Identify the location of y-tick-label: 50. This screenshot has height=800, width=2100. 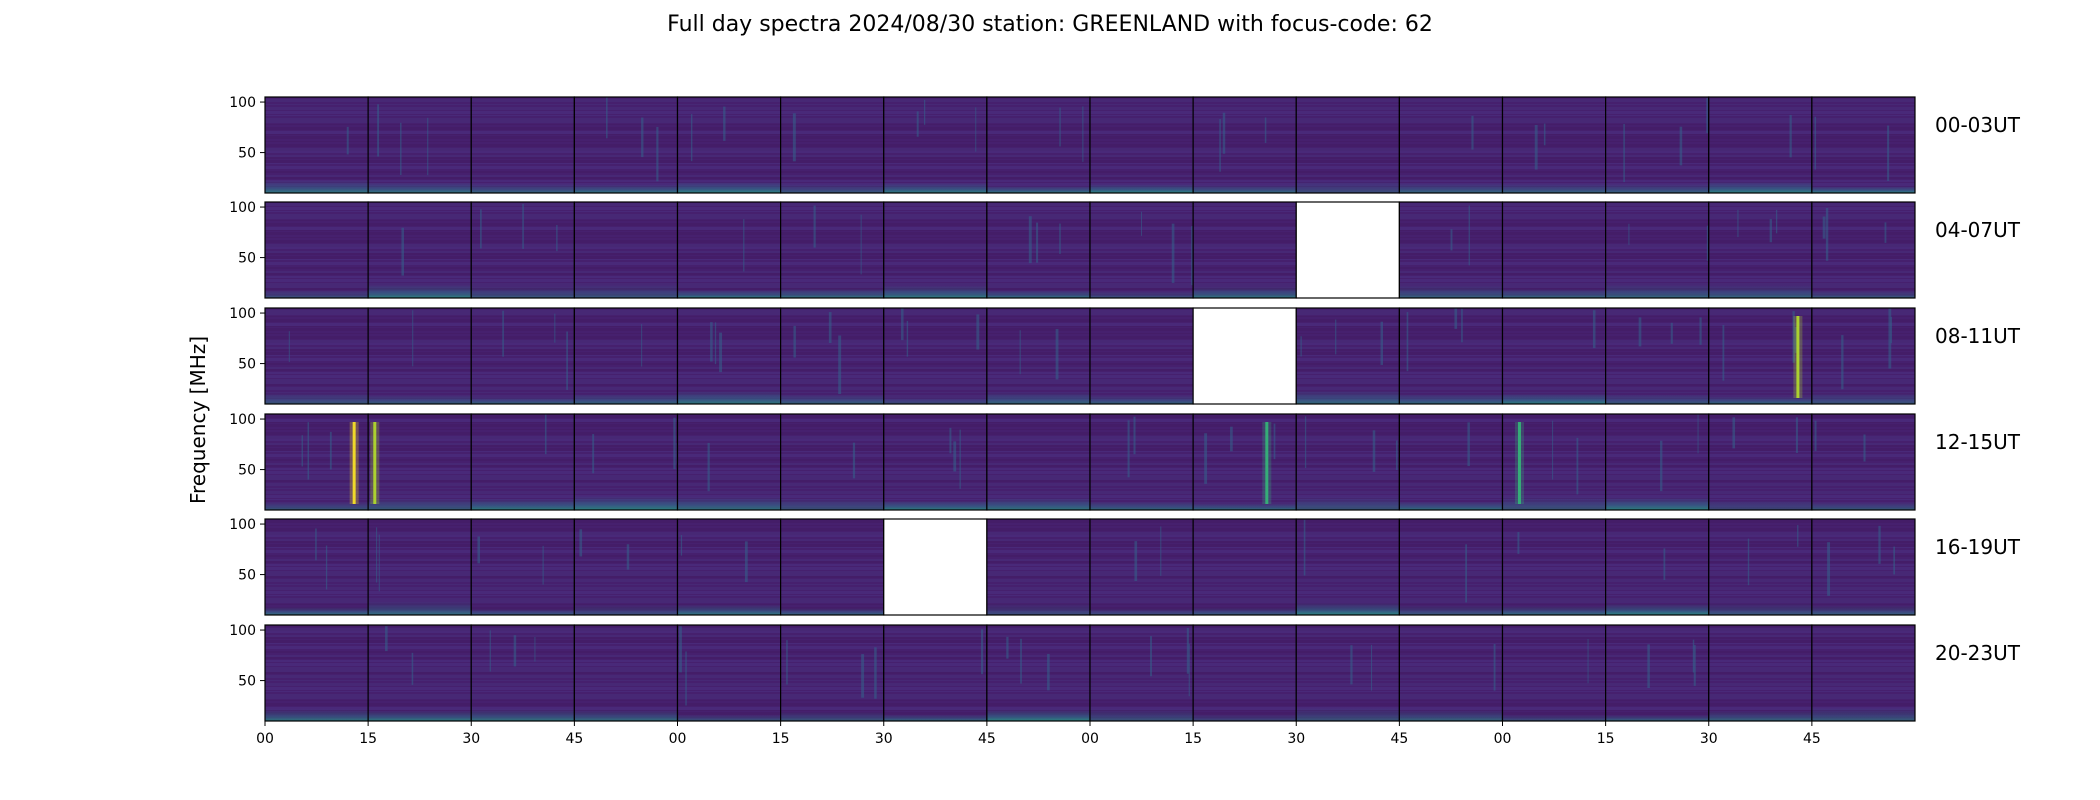
(247, 576).